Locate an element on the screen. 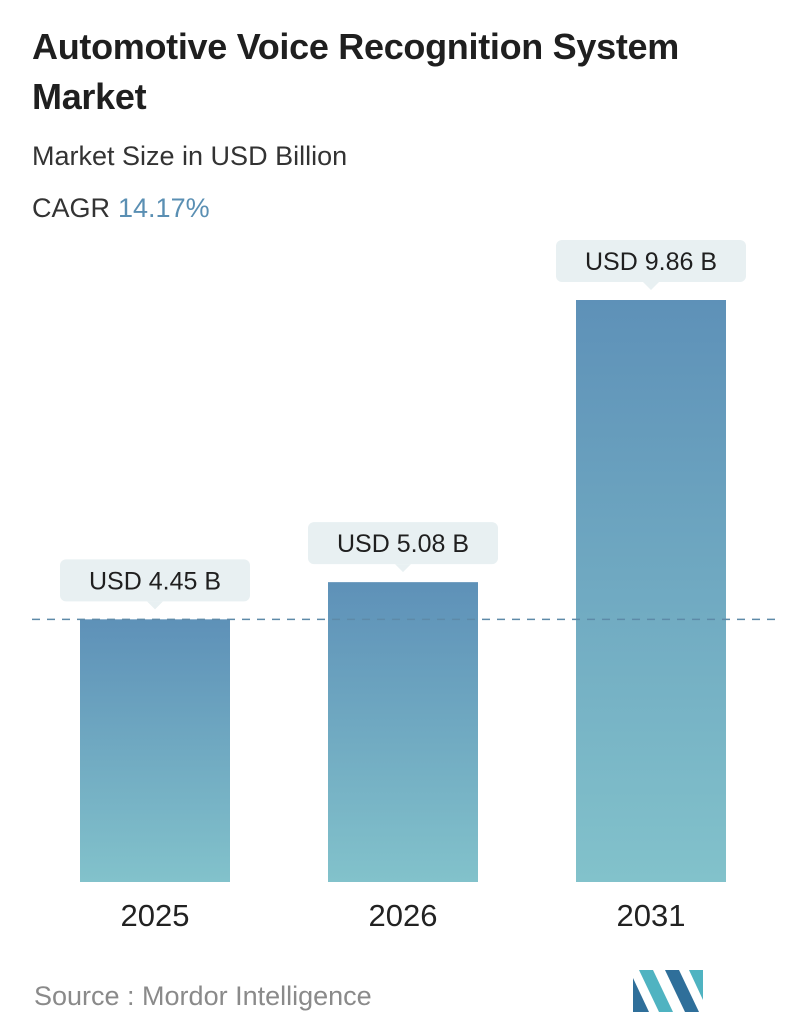  source-credit: Source : Mordor Intelligence is located at coordinates (203, 996).